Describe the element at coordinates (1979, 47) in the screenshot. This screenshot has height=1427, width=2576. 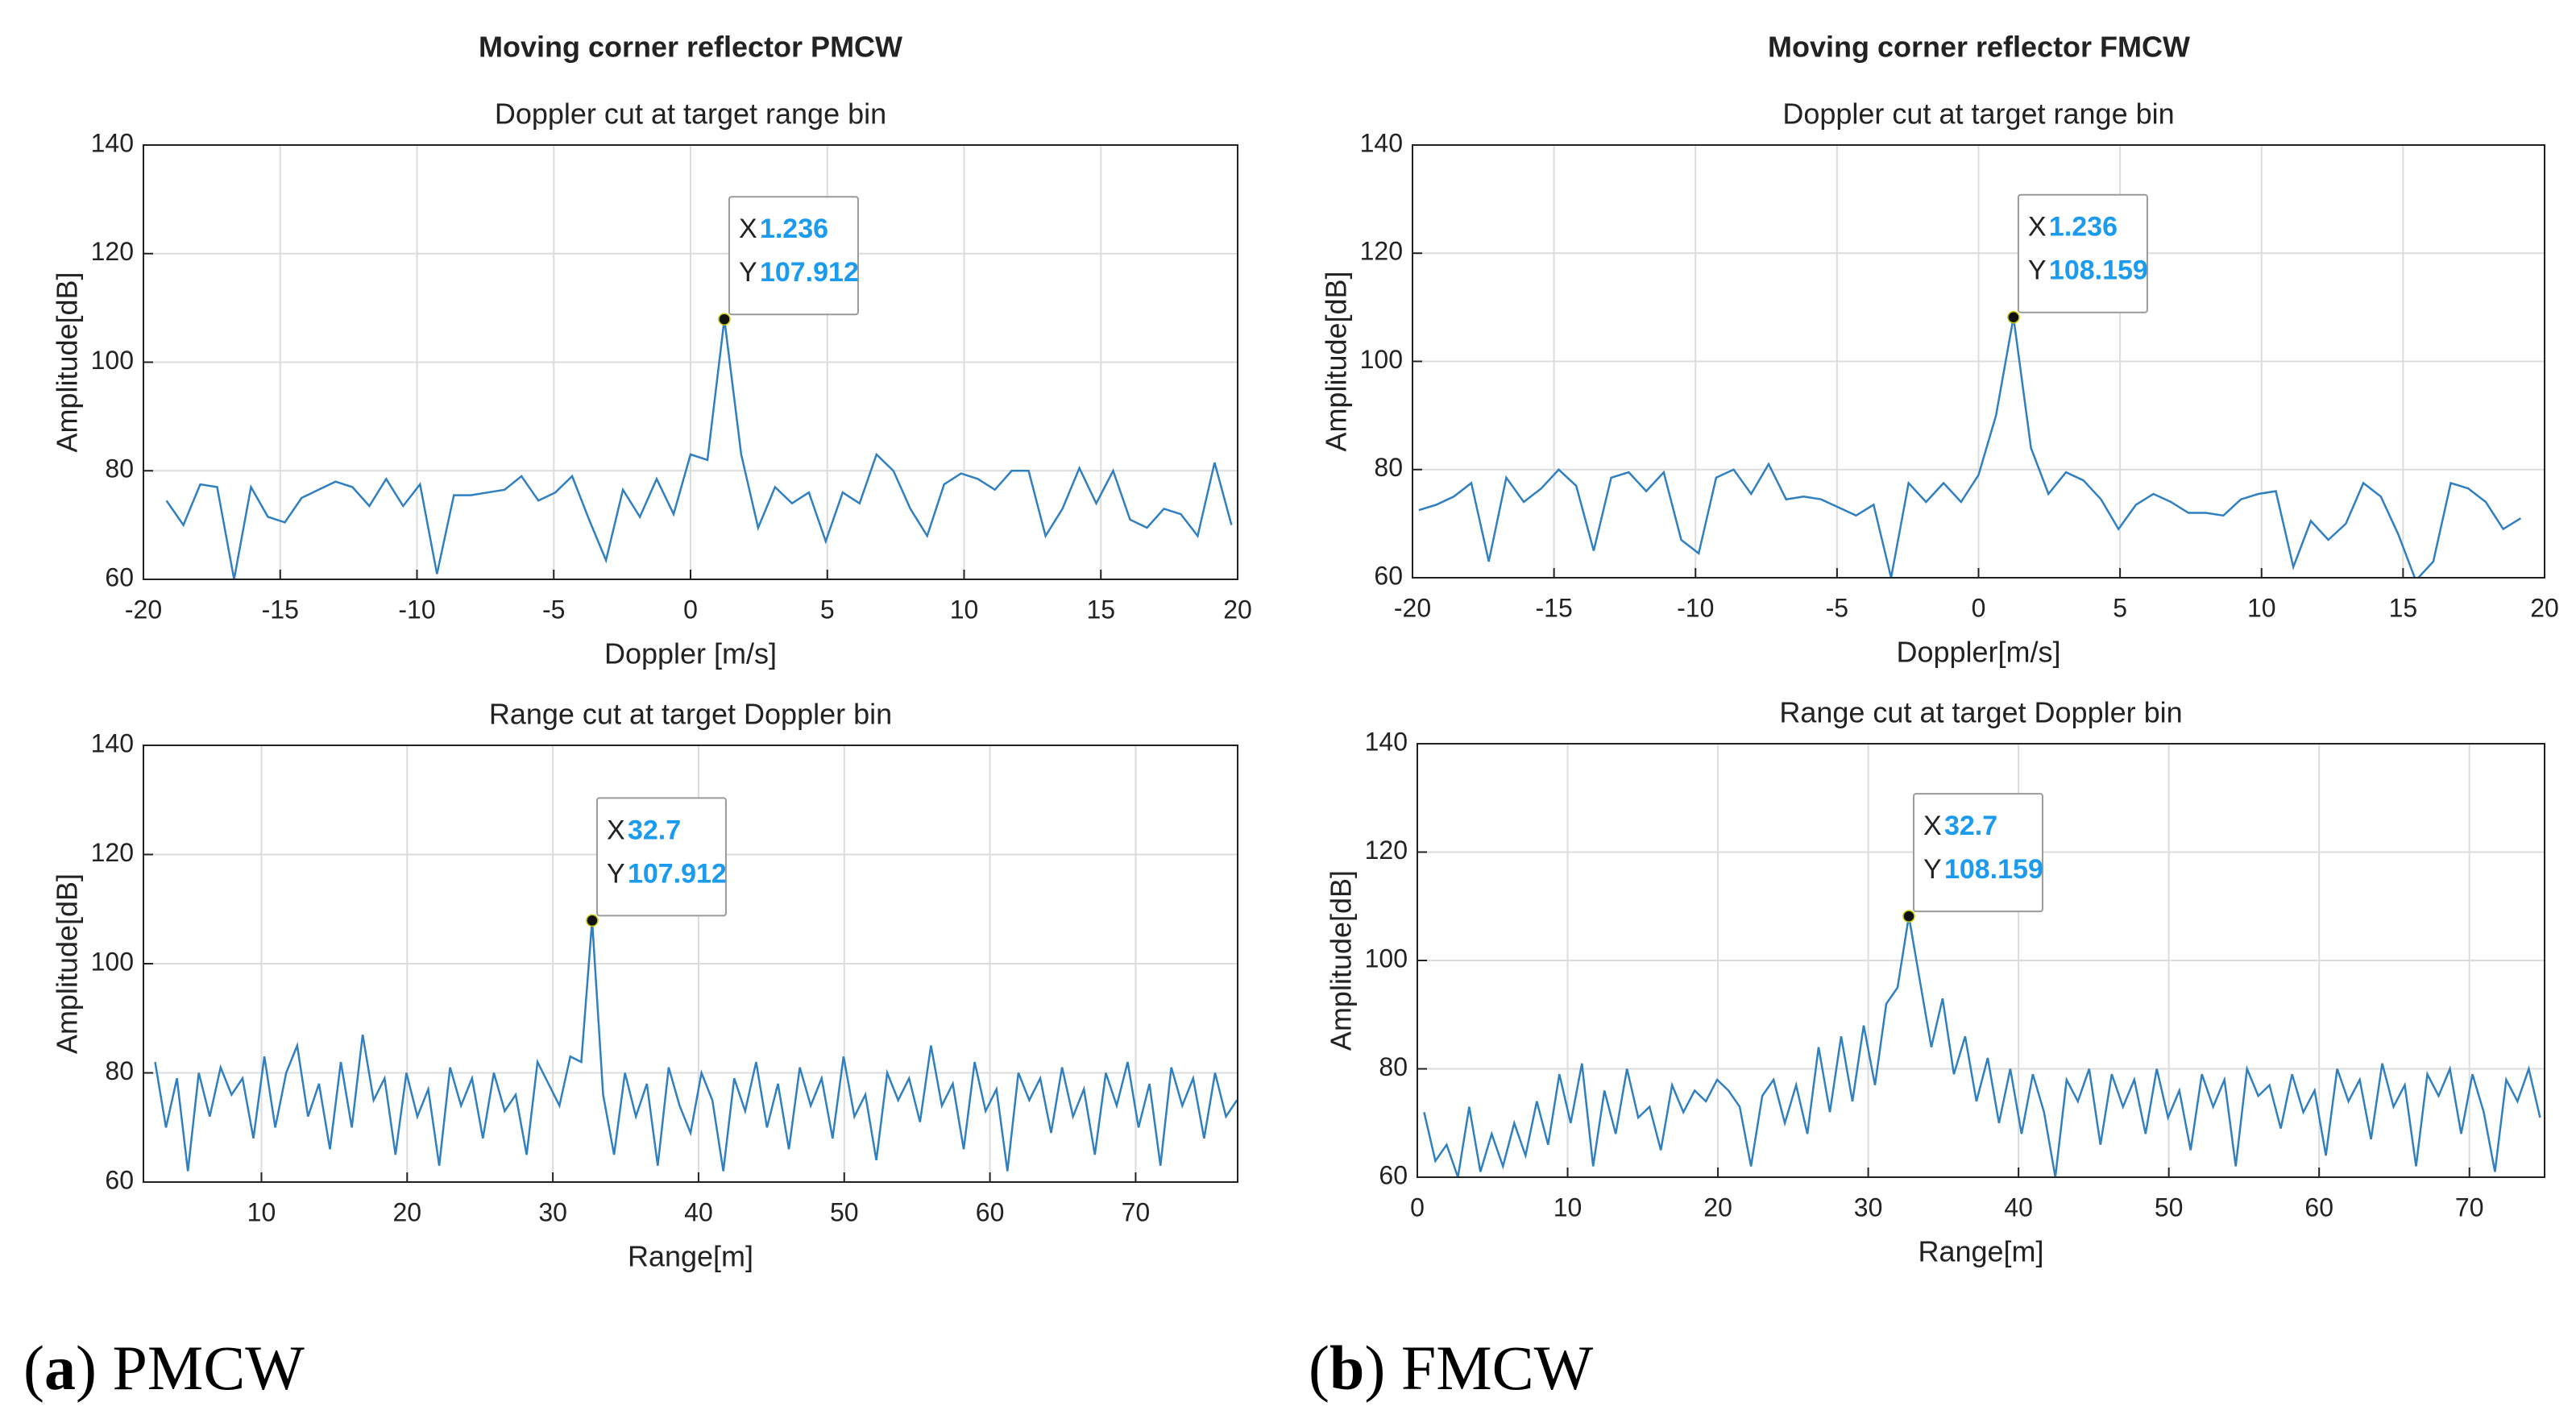
I see `panel-title: Moving corner reflector FMCW` at that location.